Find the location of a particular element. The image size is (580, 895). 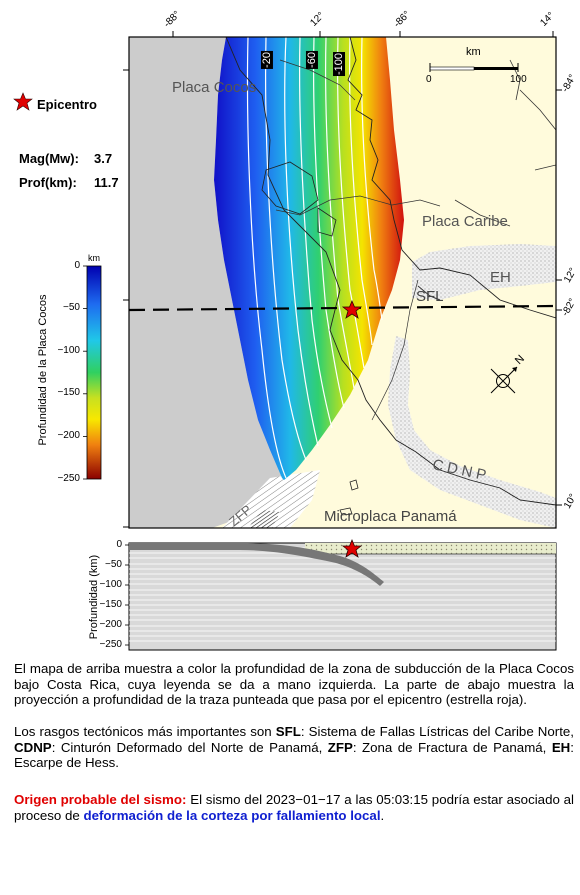

zfp-area is located at coordinates (271, 499).